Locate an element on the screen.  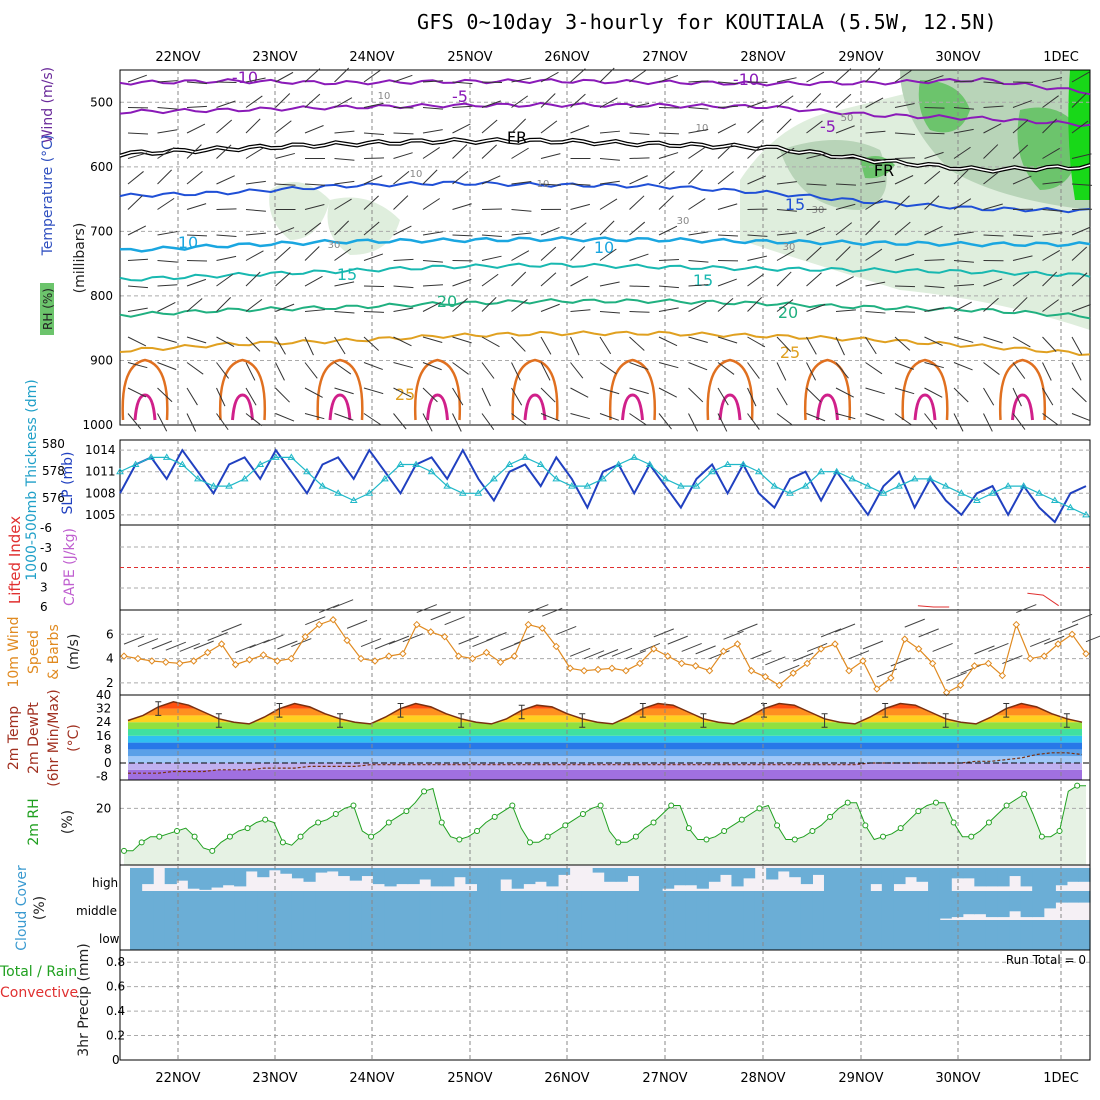
contour-FR-inner is located at coordinates (605, 155).